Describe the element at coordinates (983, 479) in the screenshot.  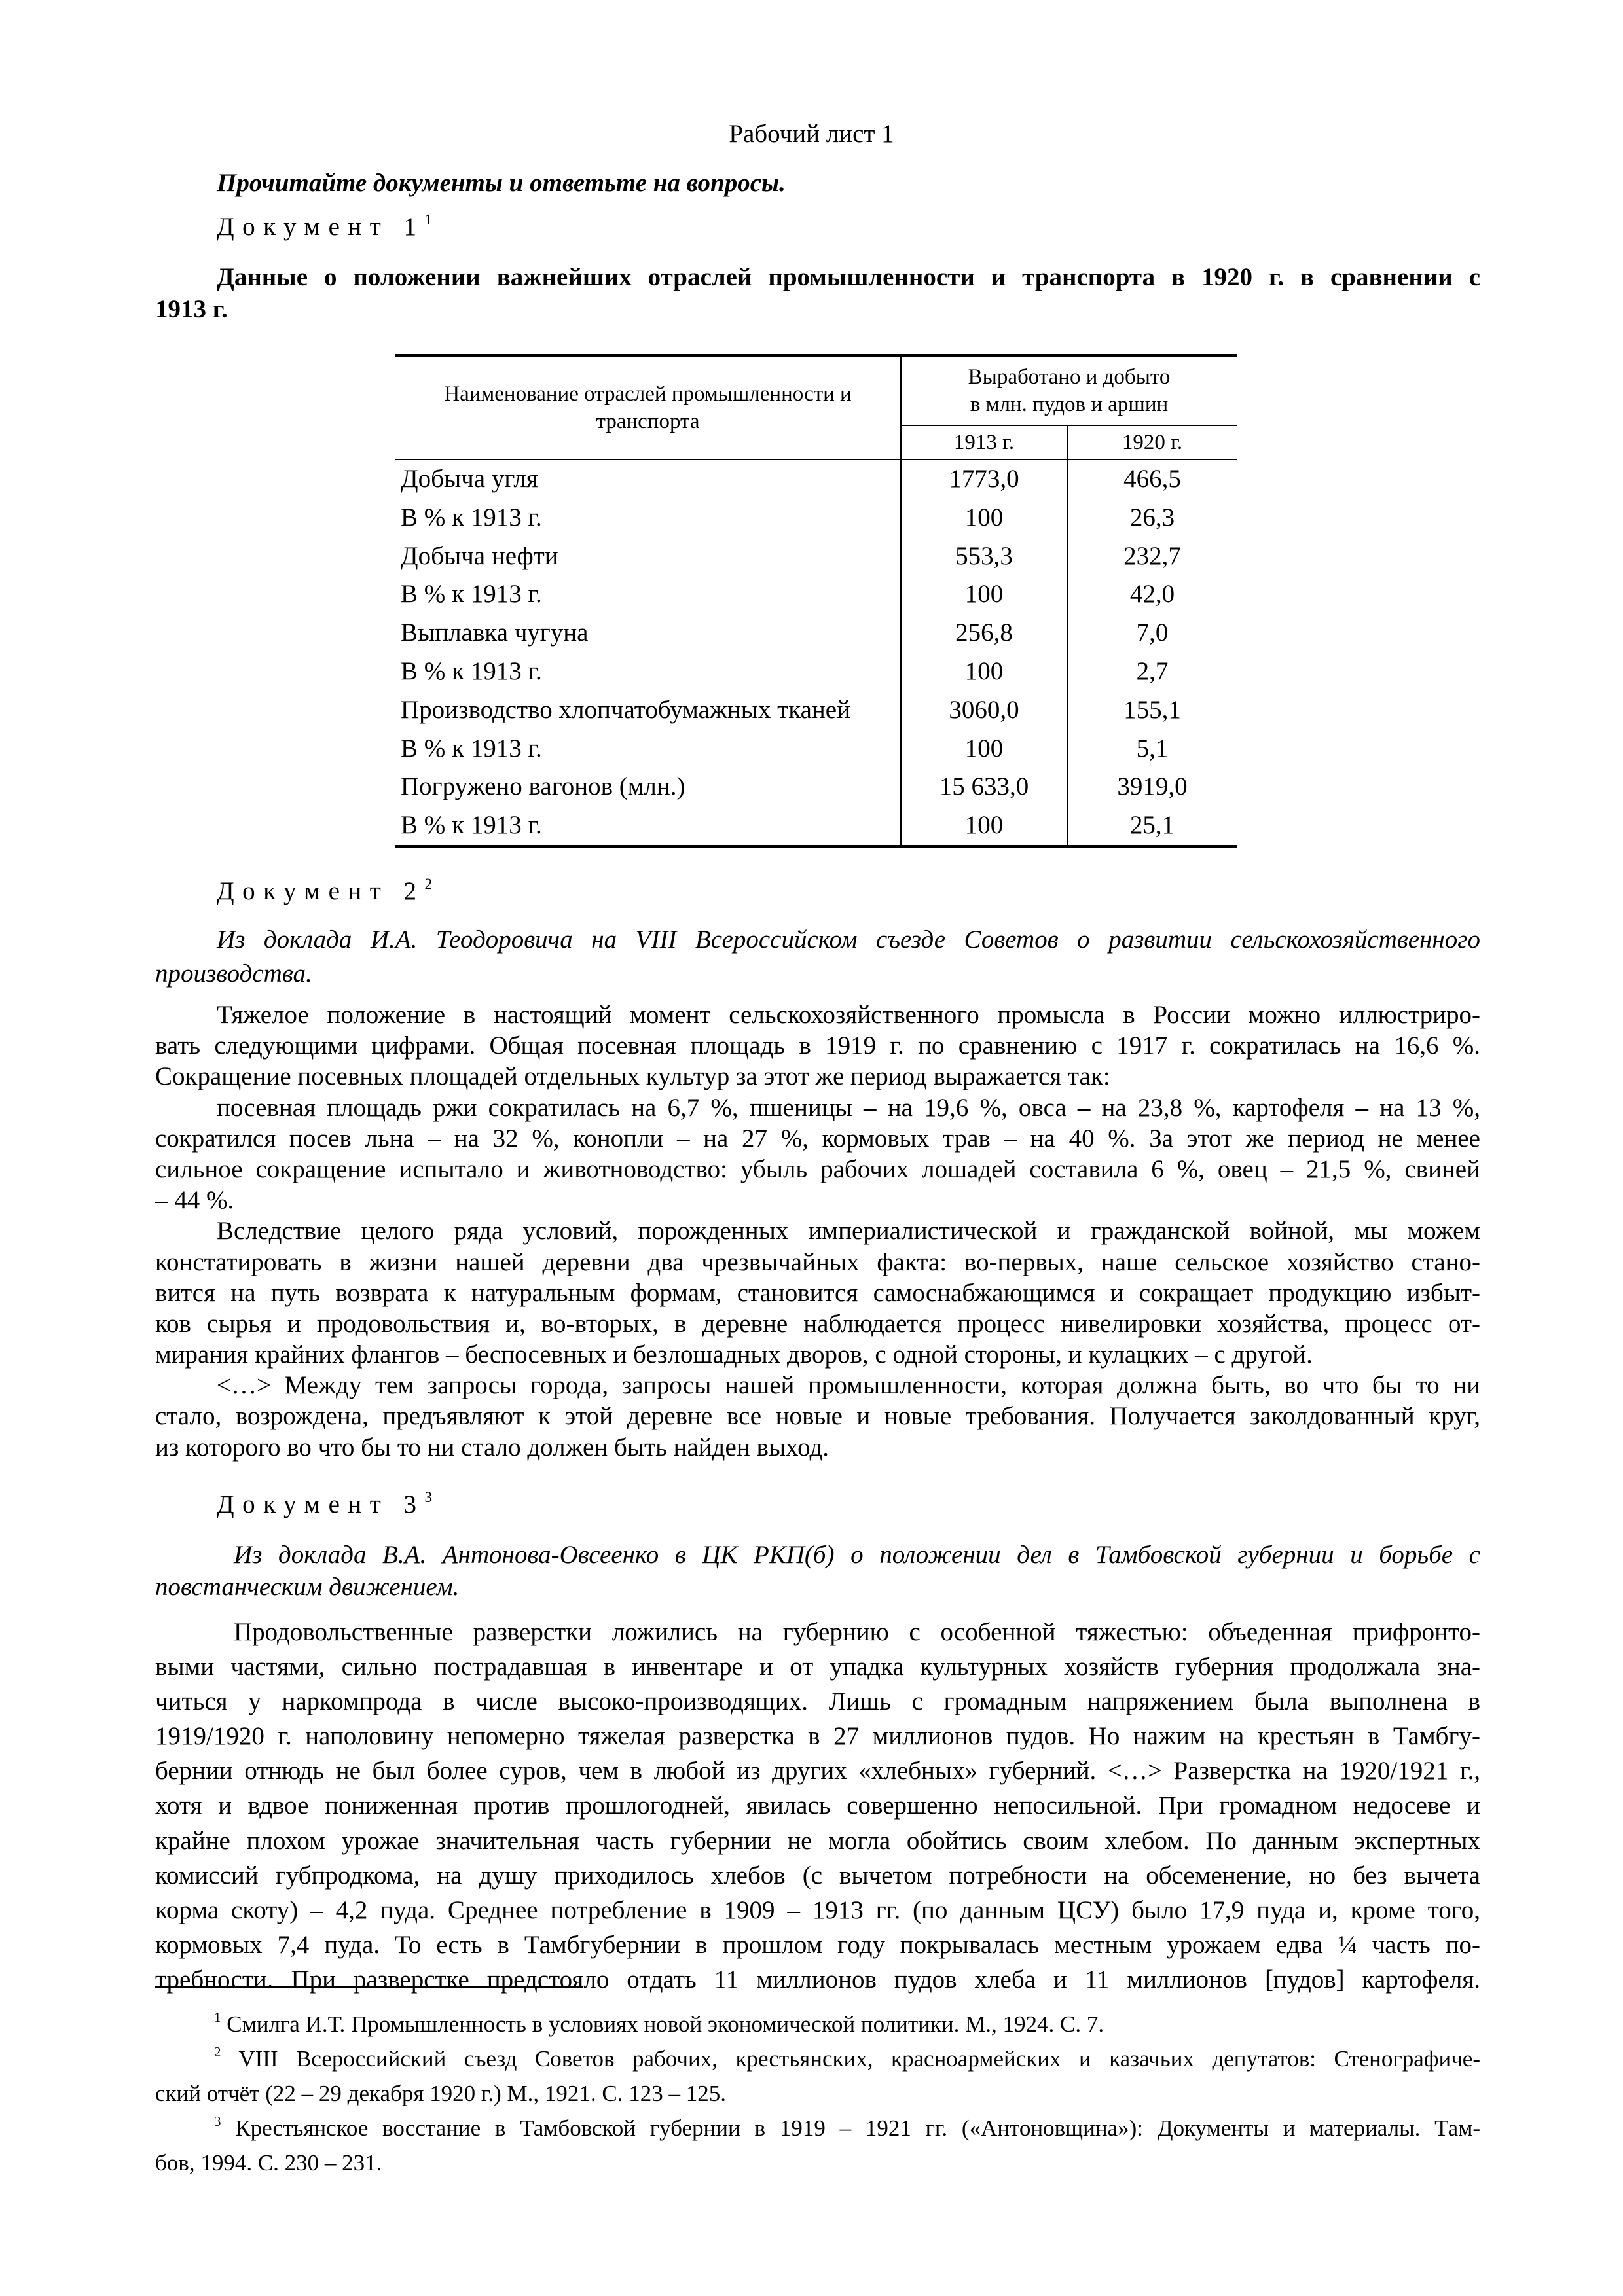
I see `cell-1913: 1773,0` at that location.